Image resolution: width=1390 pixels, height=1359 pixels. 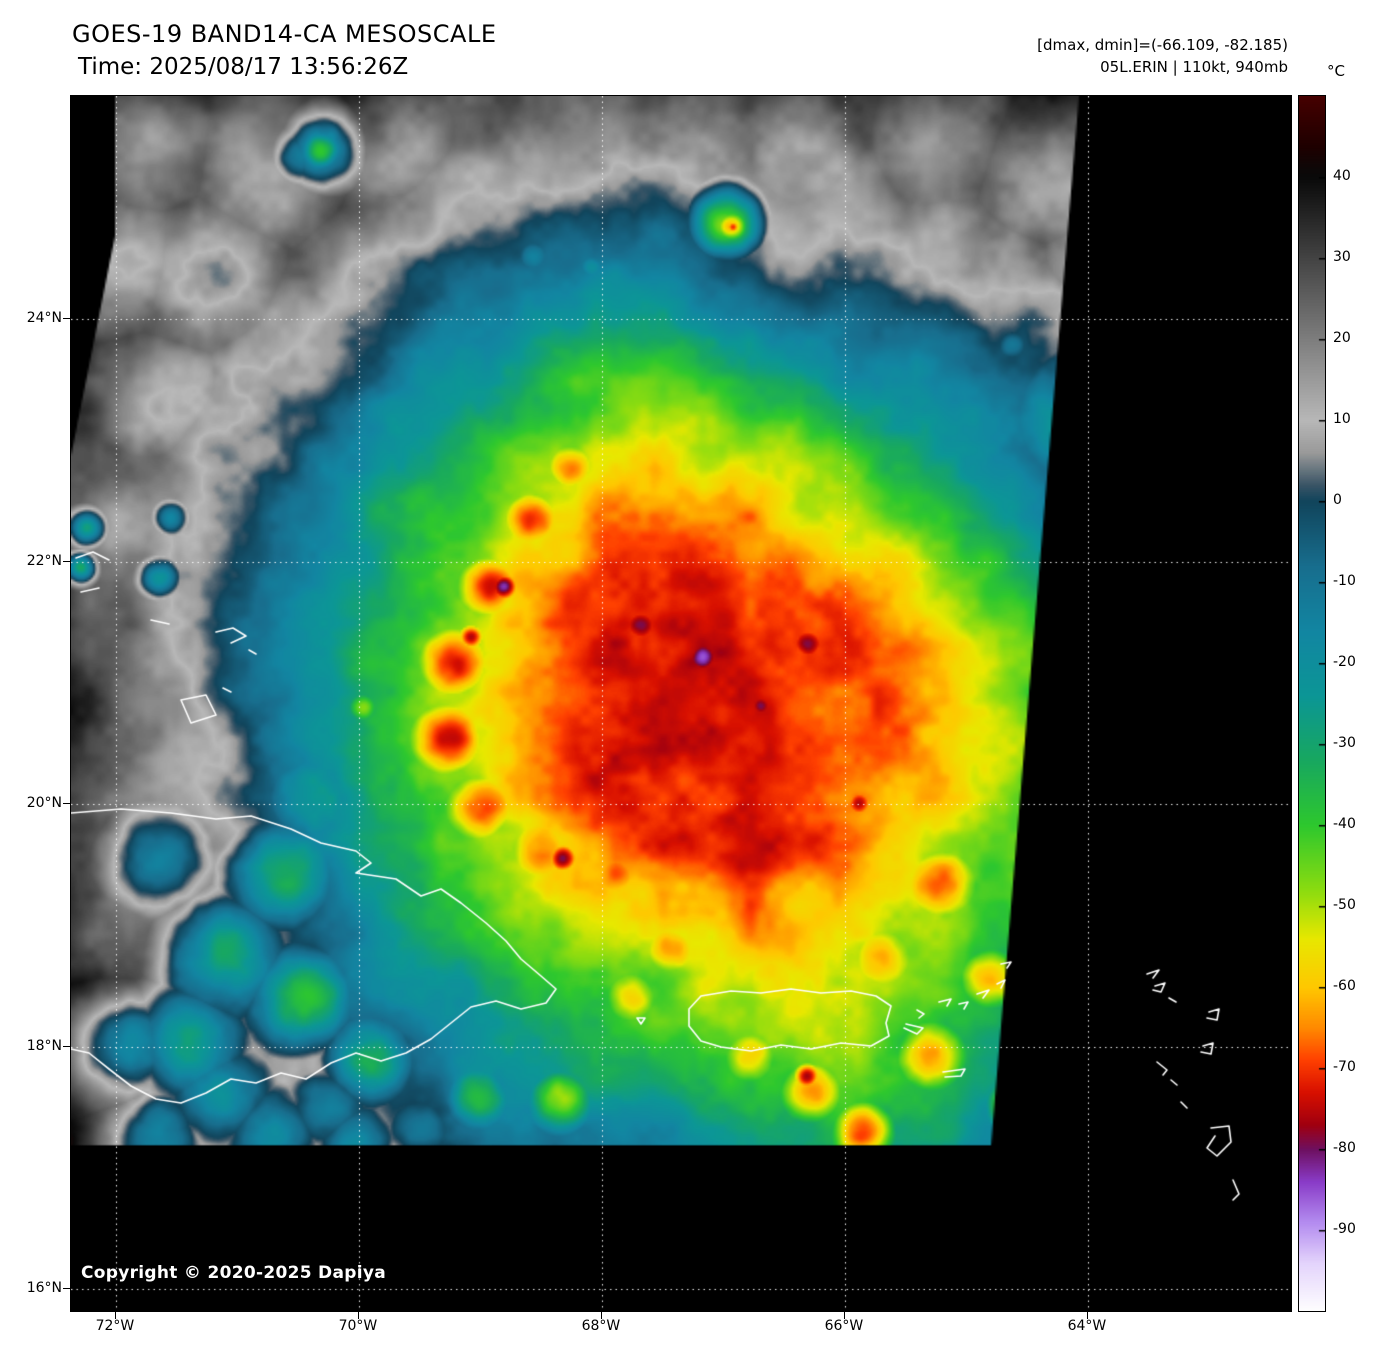 I want to click on colorbar-tick-label: 0, so click(x=1337, y=500).